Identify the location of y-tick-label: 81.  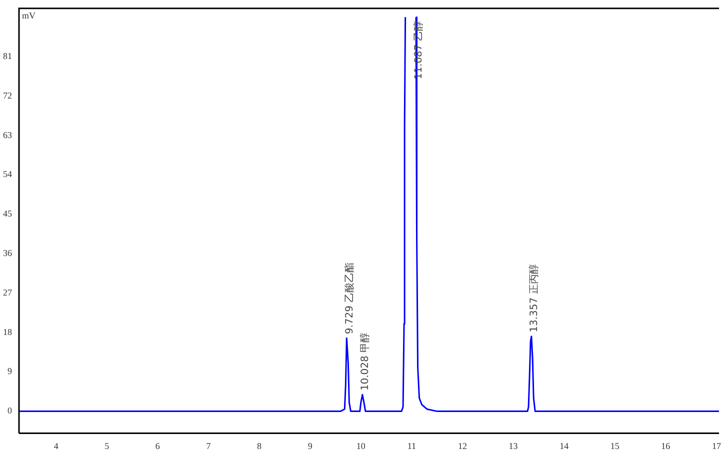
(7, 55).